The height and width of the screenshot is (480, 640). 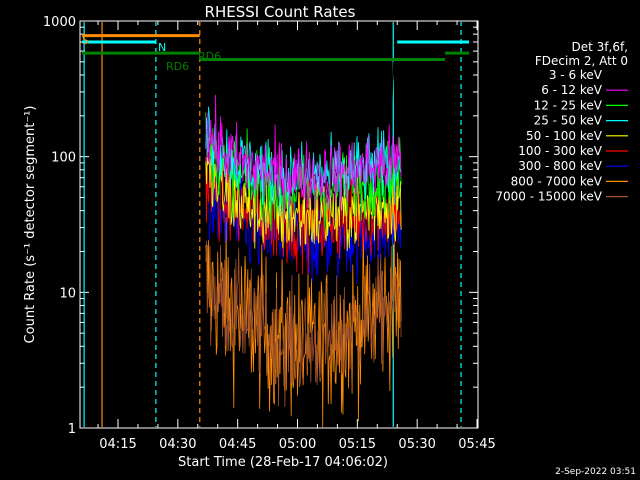 What do you see at coordinates (557, 181) in the screenshot?
I see `legend-label: 800 - 7000 keV` at bounding box center [557, 181].